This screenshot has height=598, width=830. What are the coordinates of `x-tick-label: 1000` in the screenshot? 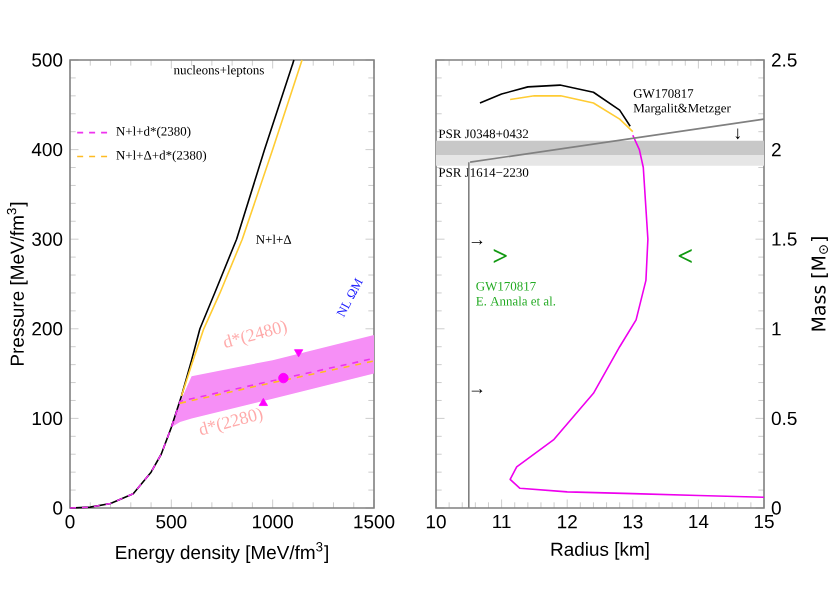 It's located at (273, 522).